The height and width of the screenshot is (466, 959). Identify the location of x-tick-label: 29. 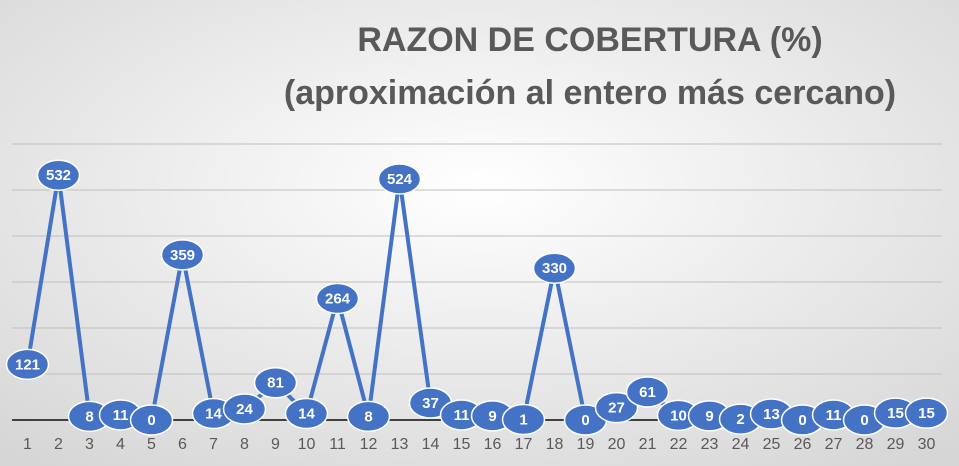
(896, 444).